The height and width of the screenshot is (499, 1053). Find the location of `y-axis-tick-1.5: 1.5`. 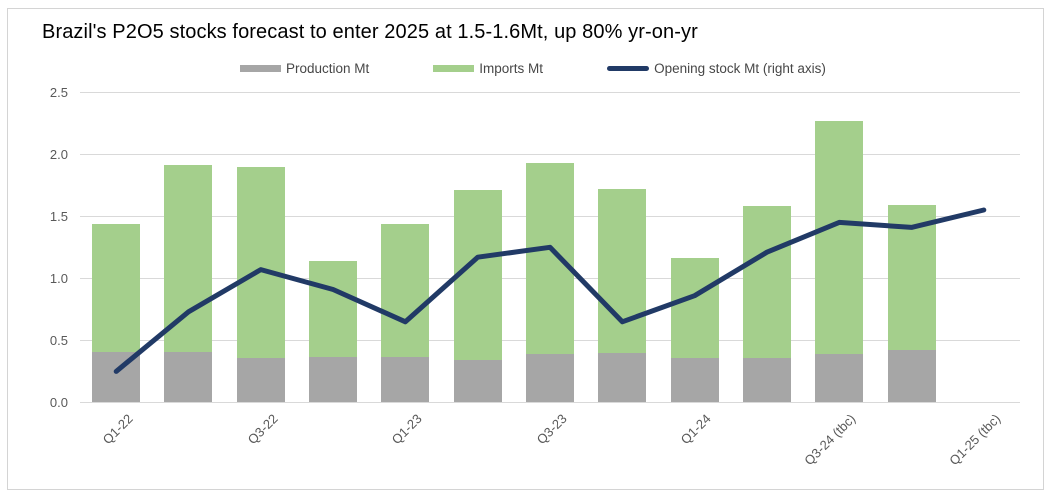

y-axis-tick-1.5: 1.5 is located at coordinates (58, 216).